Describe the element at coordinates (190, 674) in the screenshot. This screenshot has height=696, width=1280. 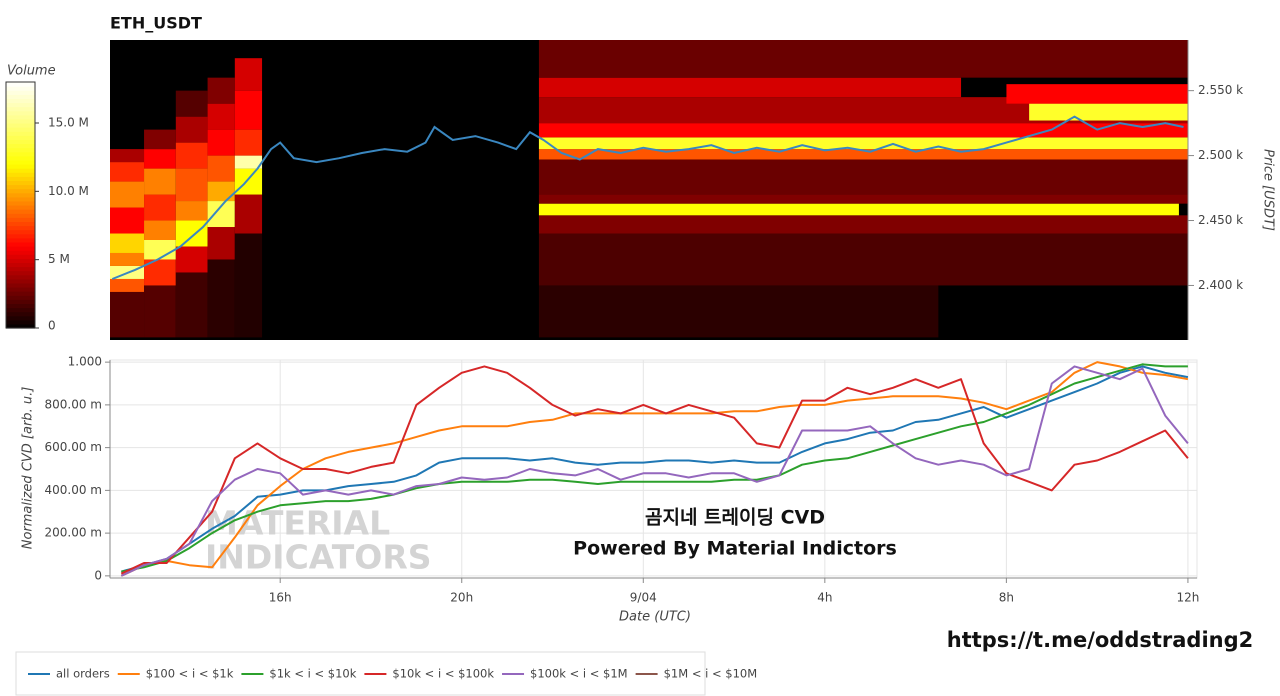
I see `legend-label: $100 < i < $1k` at that location.